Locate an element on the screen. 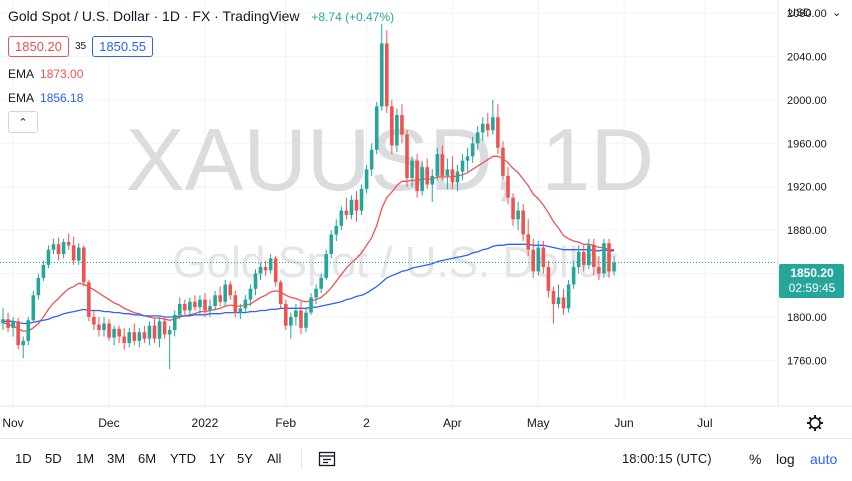 The image size is (852, 481). log-toggle: log is located at coordinates (785, 459).